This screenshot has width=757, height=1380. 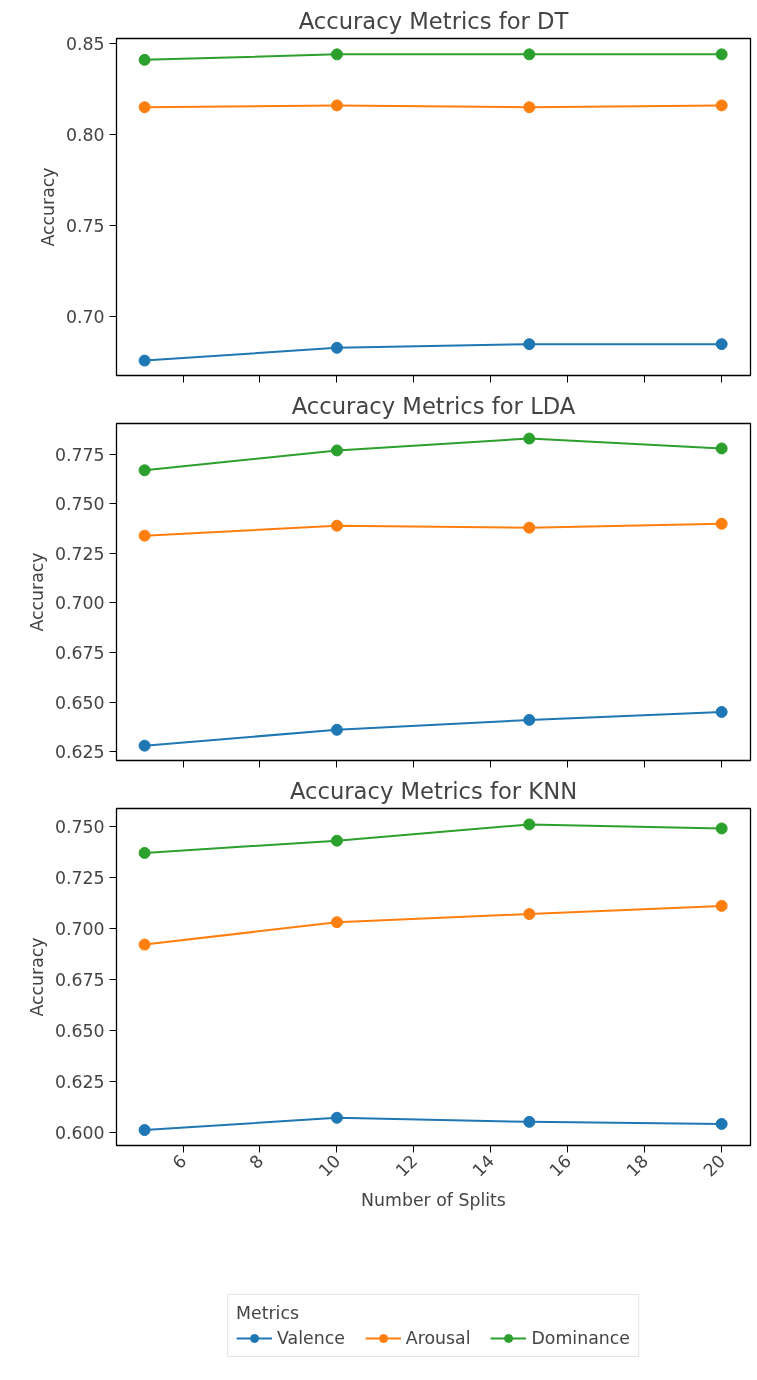 I want to click on y-tick-label: 0.70, so click(x=85, y=317).